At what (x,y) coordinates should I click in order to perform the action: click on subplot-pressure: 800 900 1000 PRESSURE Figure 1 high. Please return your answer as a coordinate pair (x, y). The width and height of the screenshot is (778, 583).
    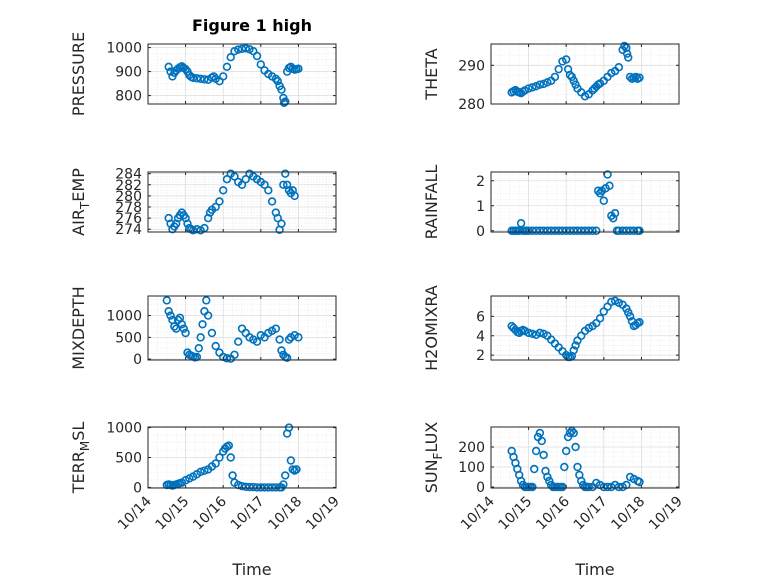
    Looking at the image, I should click on (203, 66).